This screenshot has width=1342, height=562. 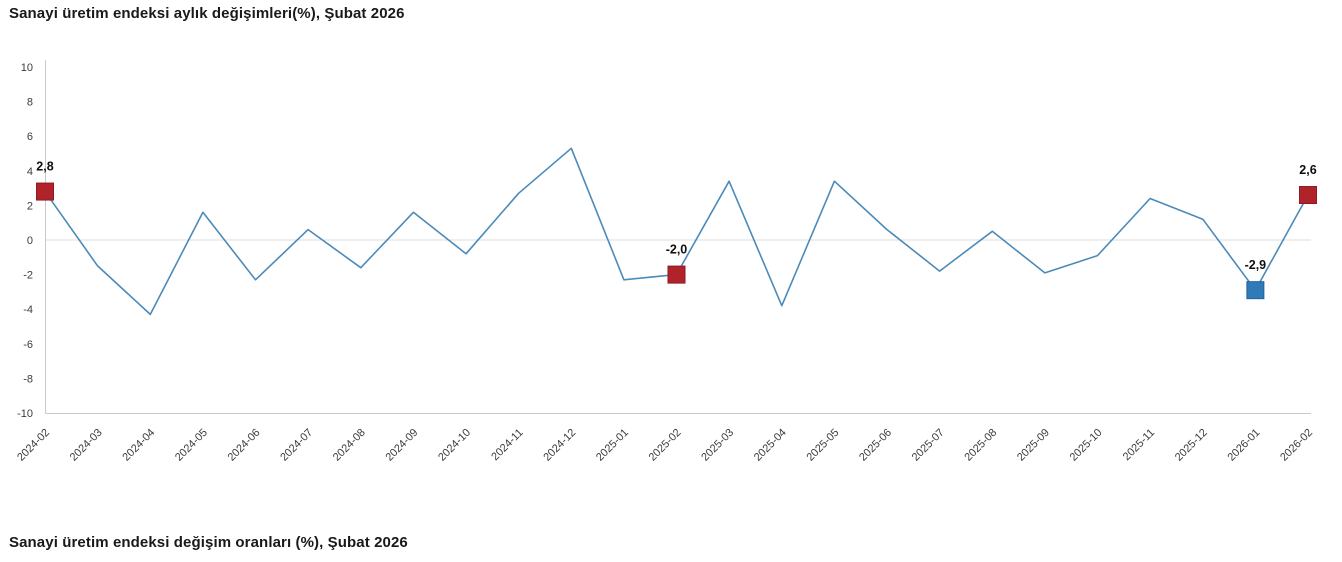 What do you see at coordinates (507, 445) in the screenshot?
I see `x-tick-label: 2024-11` at bounding box center [507, 445].